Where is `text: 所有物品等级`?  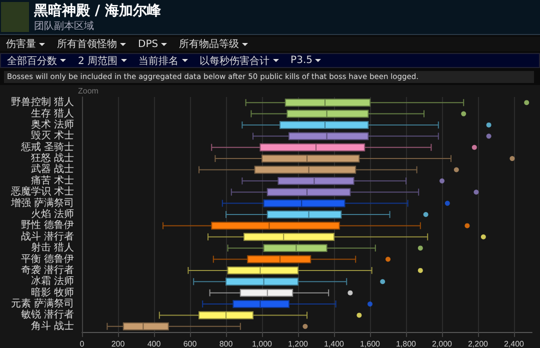 text: 所有物品等级 is located at coordinates (209, 44).